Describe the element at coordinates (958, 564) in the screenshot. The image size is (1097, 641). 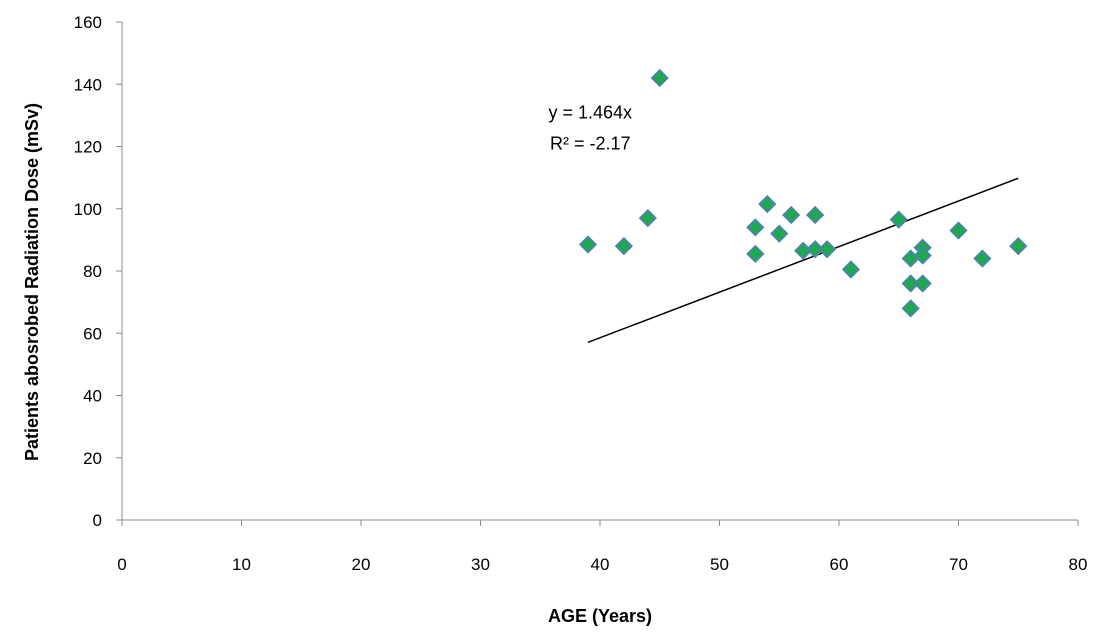
I see `x-tick-label: 70` at that location.